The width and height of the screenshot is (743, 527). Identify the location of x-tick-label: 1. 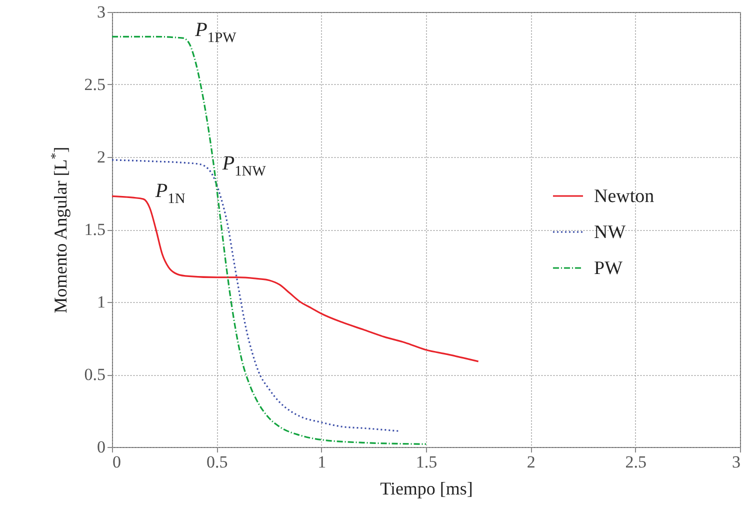
(322, 462).